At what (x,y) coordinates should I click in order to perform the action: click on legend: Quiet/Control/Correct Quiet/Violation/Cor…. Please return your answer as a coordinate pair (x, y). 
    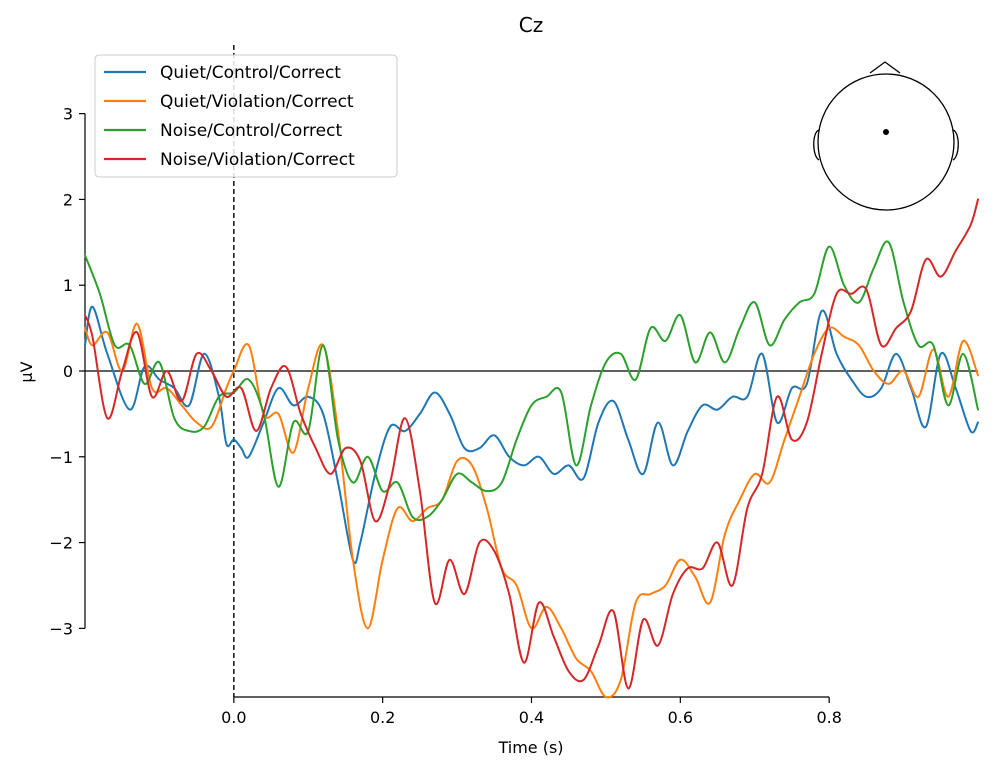
    Looking at the image, I should click on (246, 116).